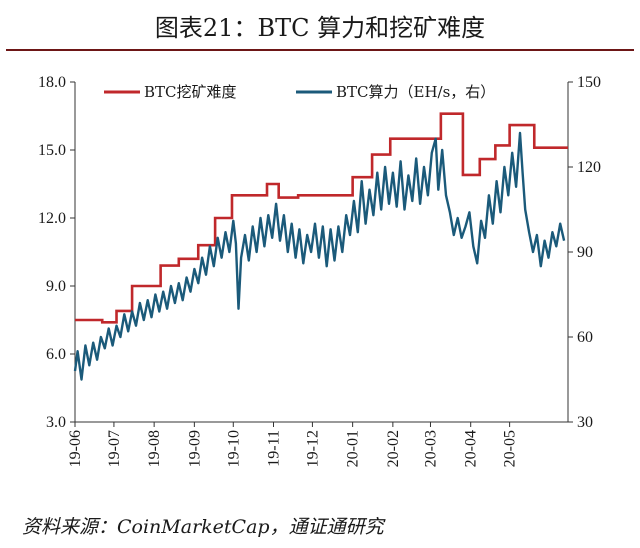 The height and width of the screenshot is (548, 640). What do you see at coordinates (299, 92) in the screenshot?
I see `legend: BTC挖矿难度 BTC算力（EH/s，右）` at bounding box center [299, 92].